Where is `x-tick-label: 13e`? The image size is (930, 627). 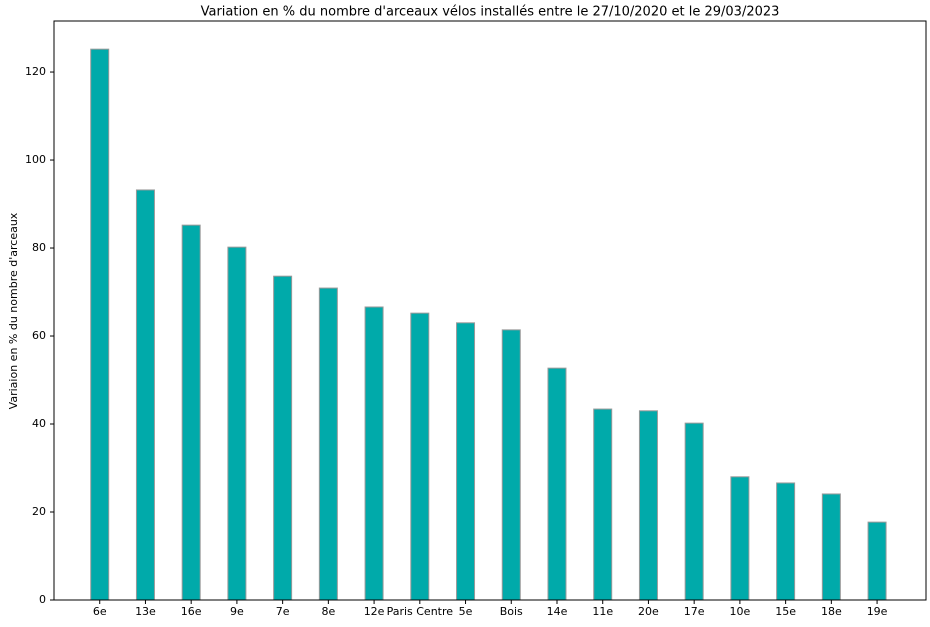 x-tick-label: 13e is located at coordinates (145, 611).